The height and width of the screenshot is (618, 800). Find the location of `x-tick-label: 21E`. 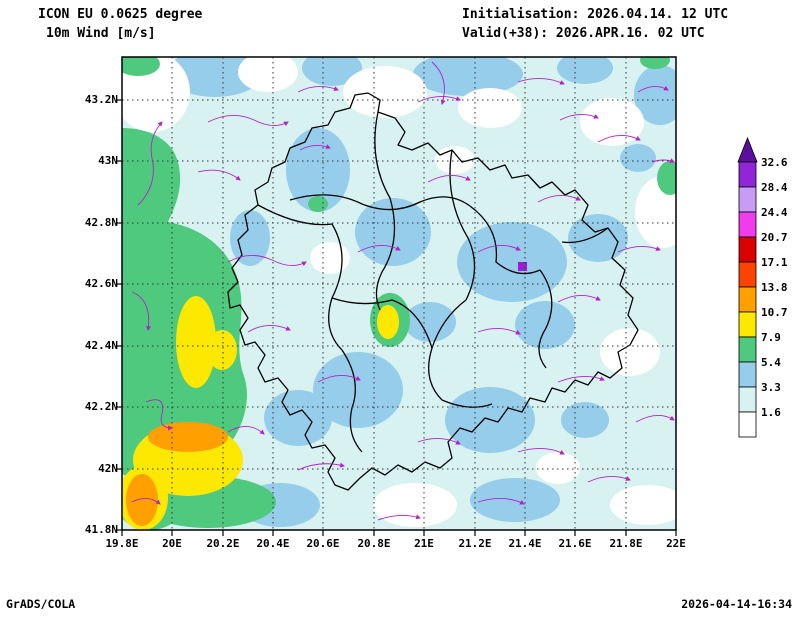

x-tick-label: 21E is located at coordinates (424, 543).